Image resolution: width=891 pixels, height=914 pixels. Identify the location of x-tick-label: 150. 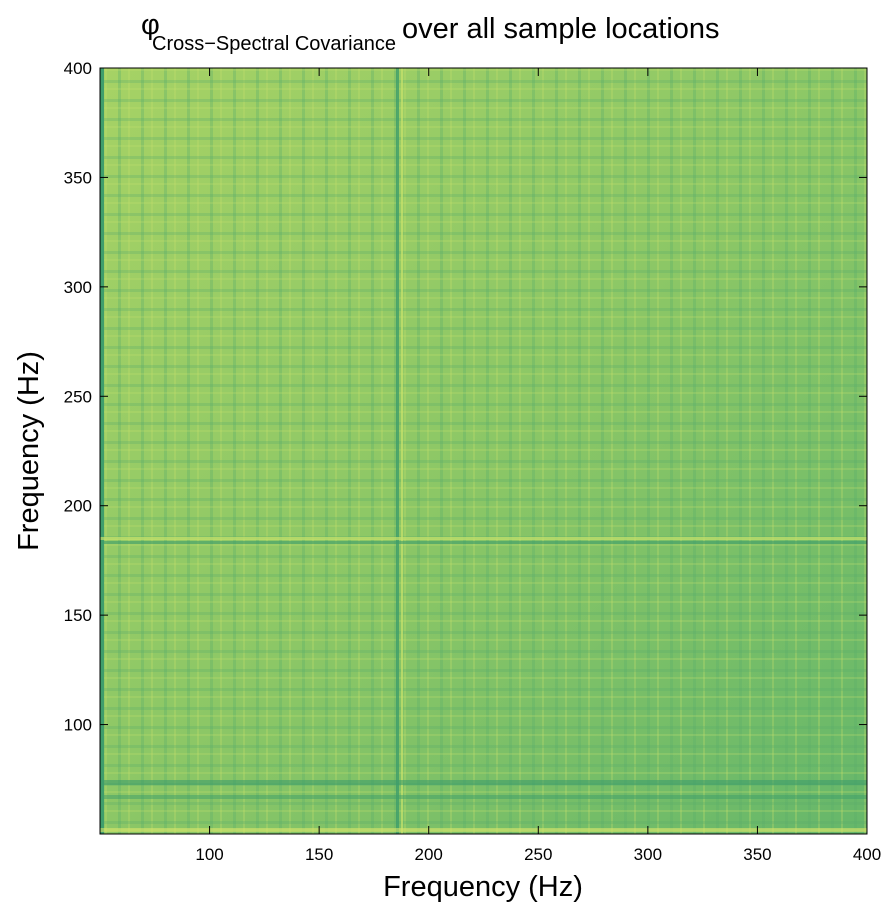
(319, 854).